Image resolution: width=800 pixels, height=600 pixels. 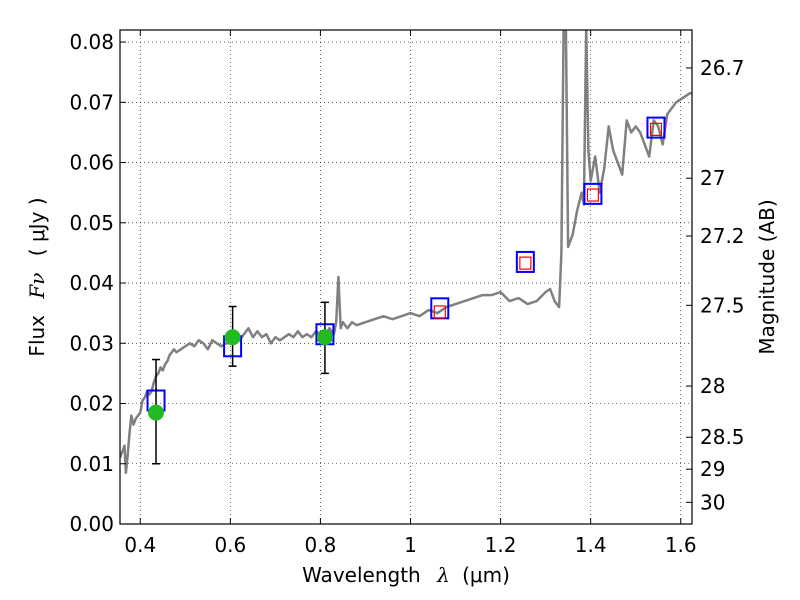 What do you see at coordinates (501, 545) in the screenshot?
I see `x-tick-label: 1.2` at bounding box center [501, 545].